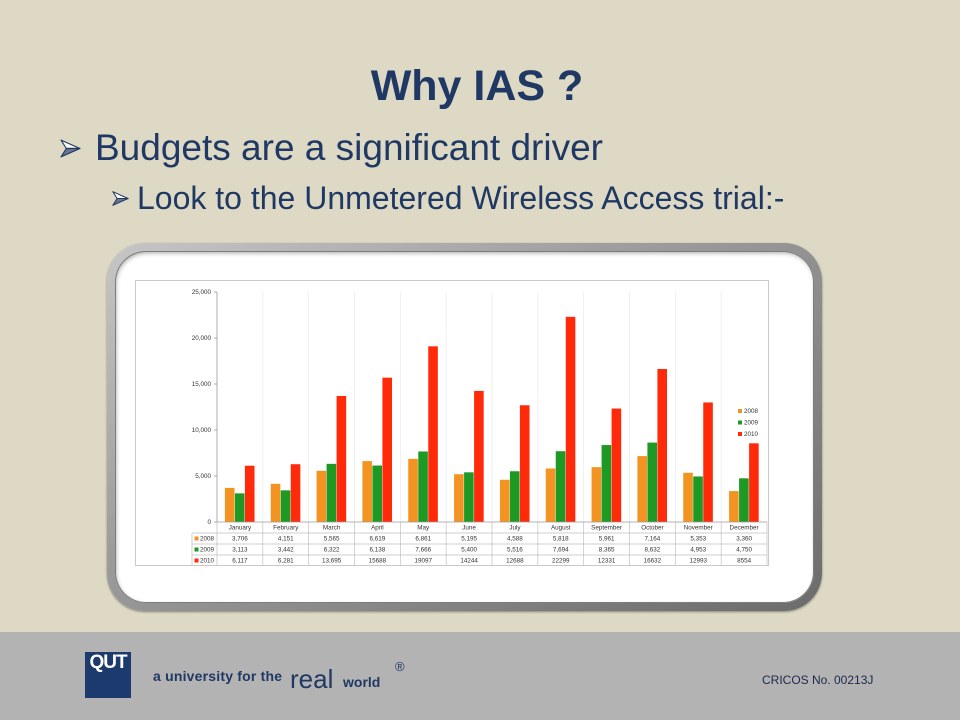 The height and width of the screenshot is (720, 960). Describe the element at coordinates (295, 493) in the screenshot. I see `bar-2010-february` at that location.